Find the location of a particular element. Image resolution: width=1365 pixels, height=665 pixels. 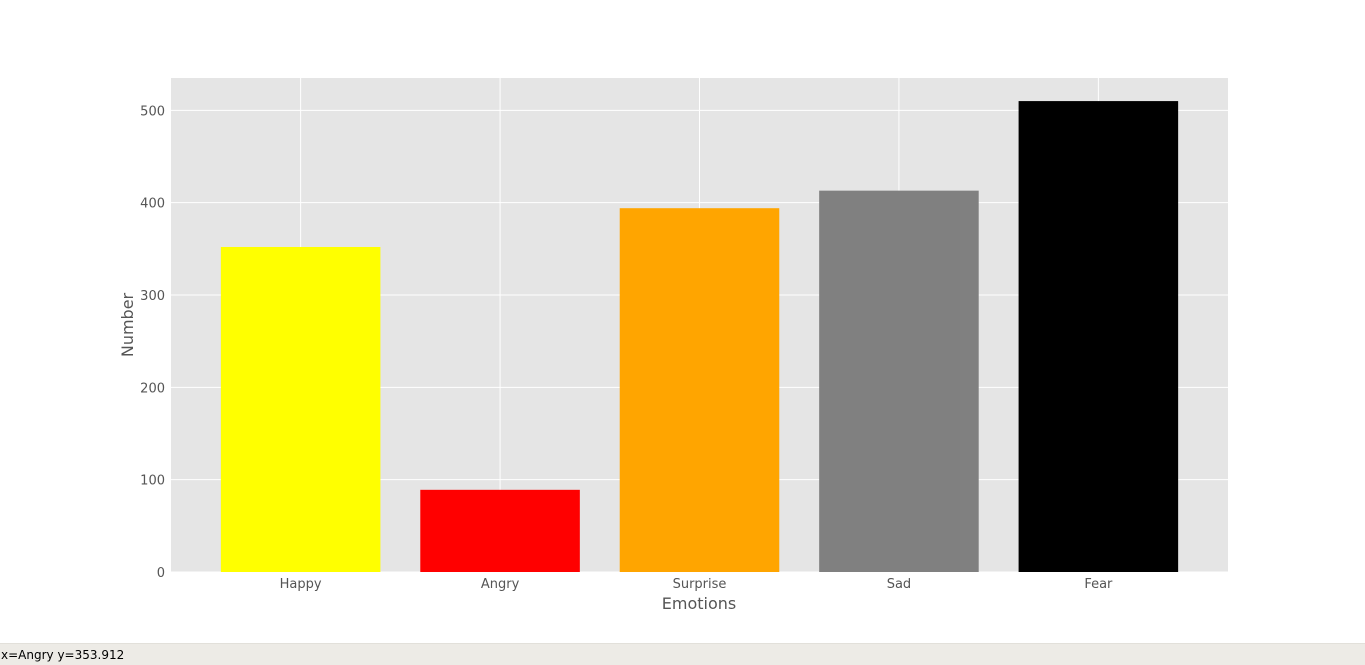

x-axis-title: Emotions is located at coordinates (699, 603).